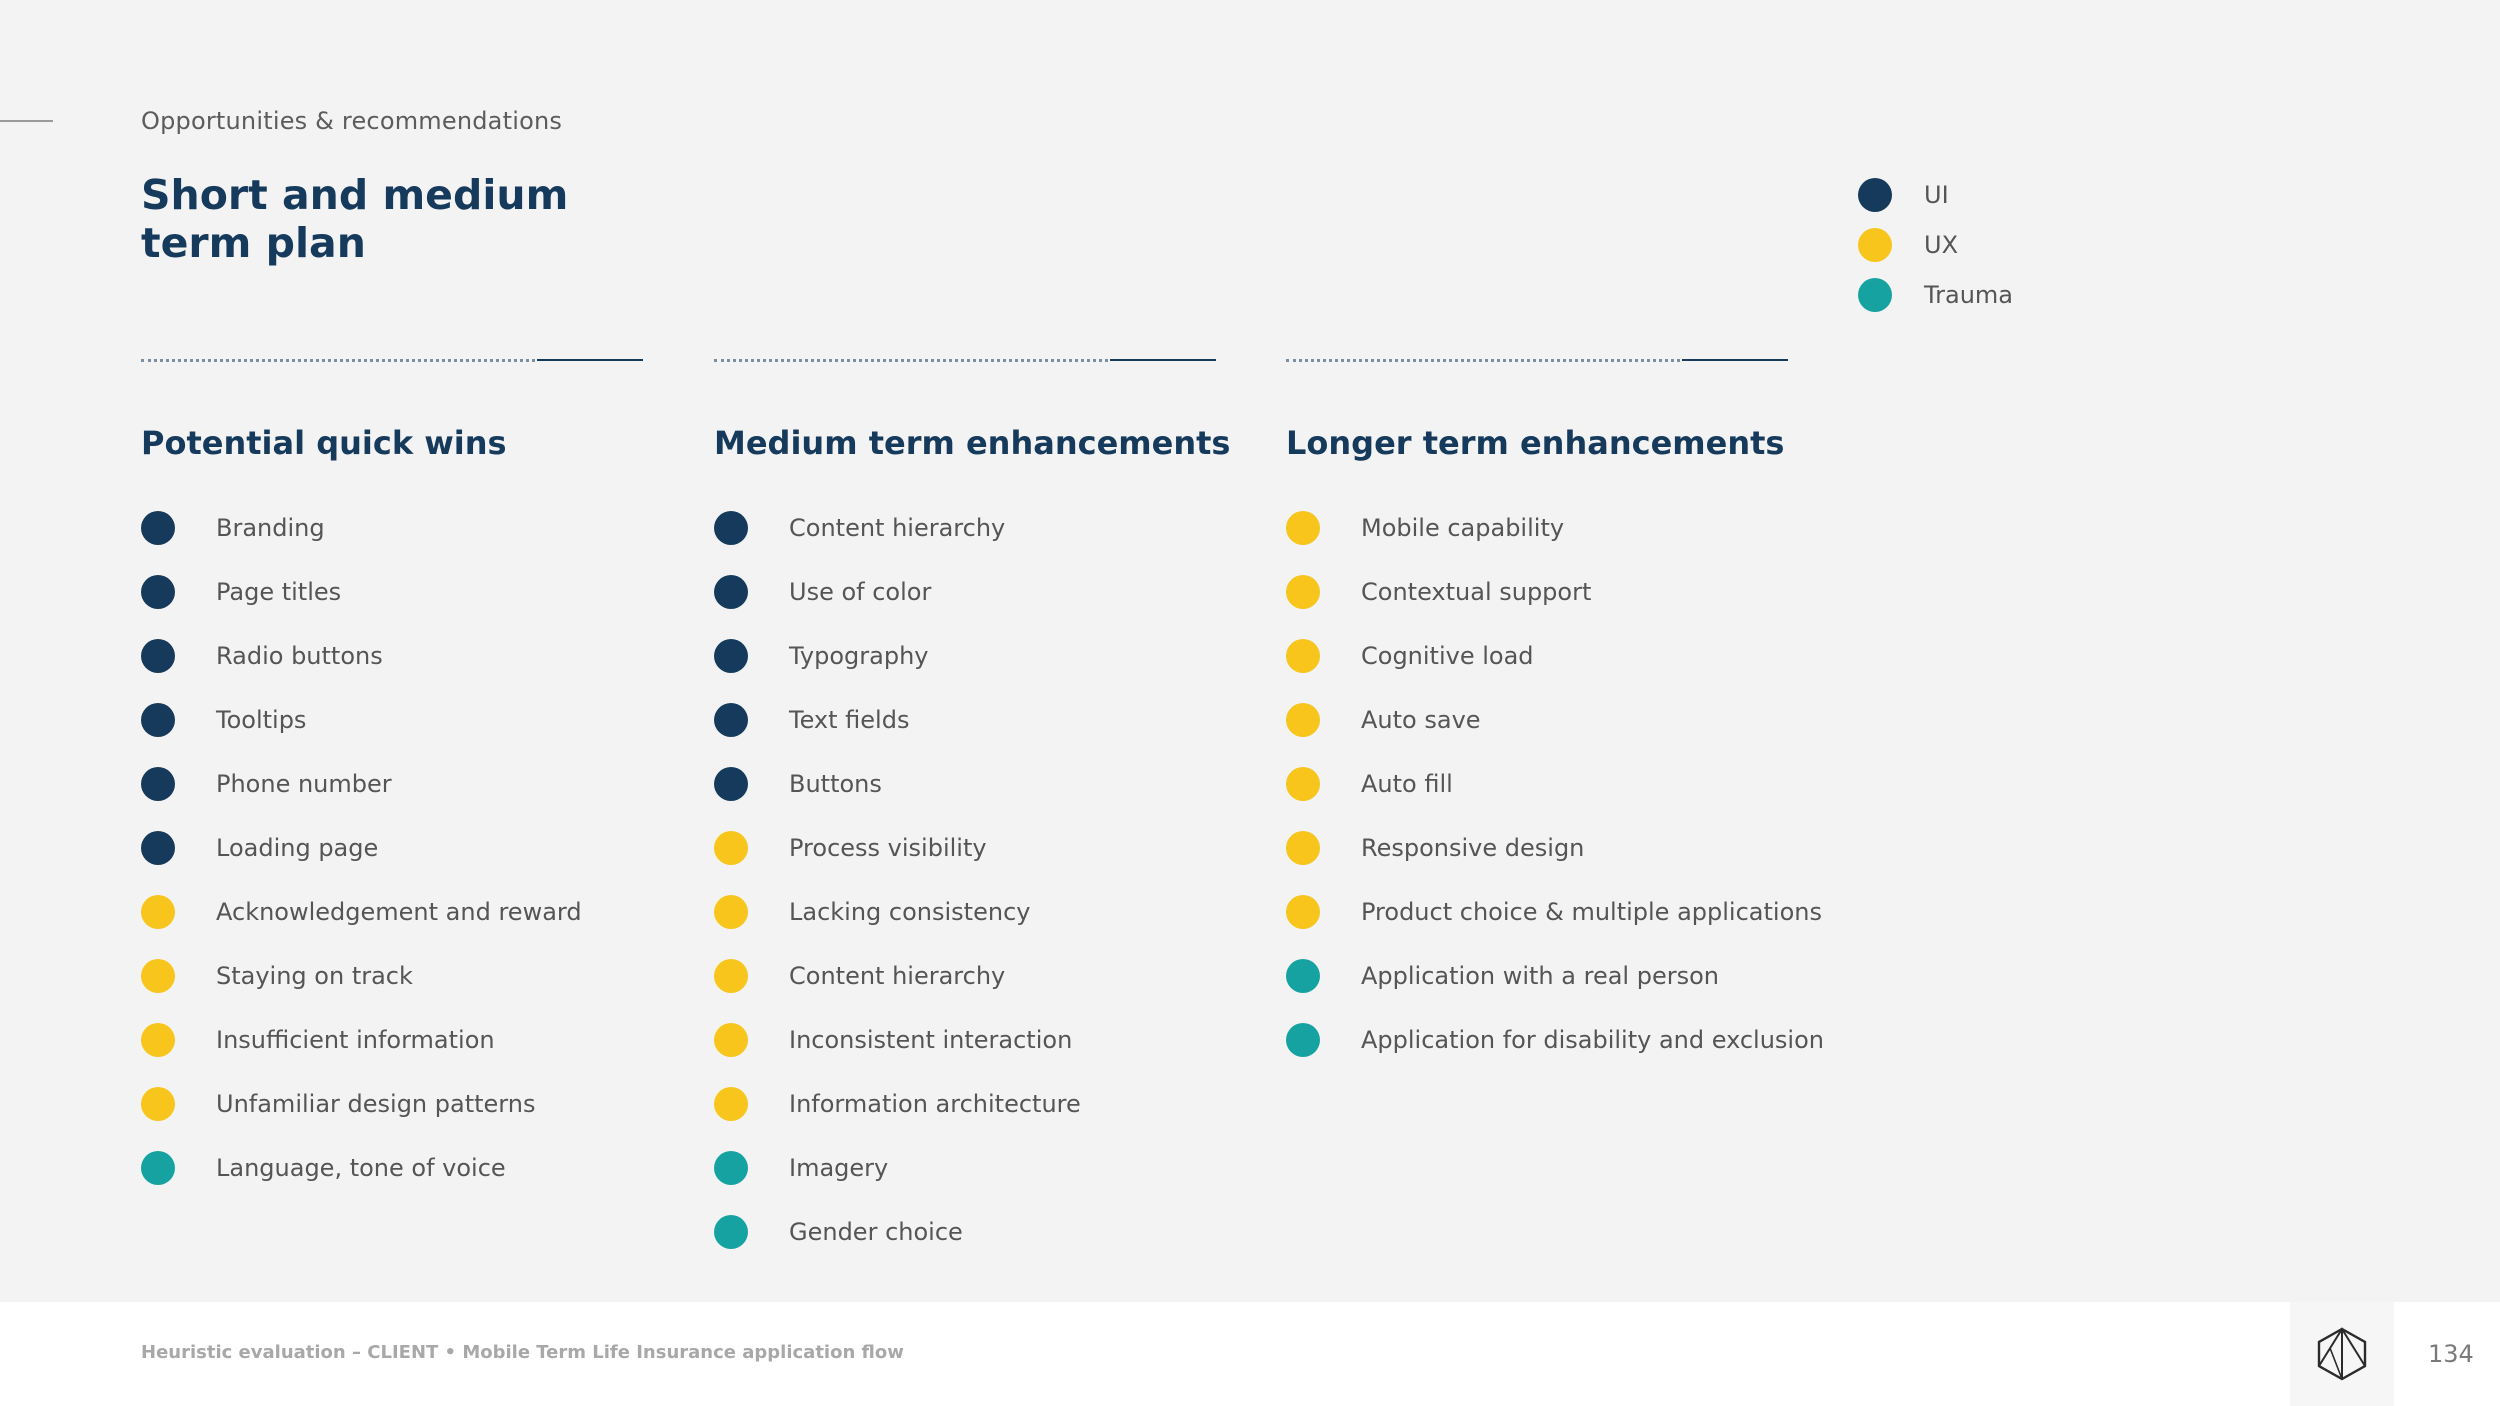 The width and height of the screenshot is (2500, 1406). Describe the element at coordinates (392, 528) in the screenshot. I see `list-item: Branding` at that location.